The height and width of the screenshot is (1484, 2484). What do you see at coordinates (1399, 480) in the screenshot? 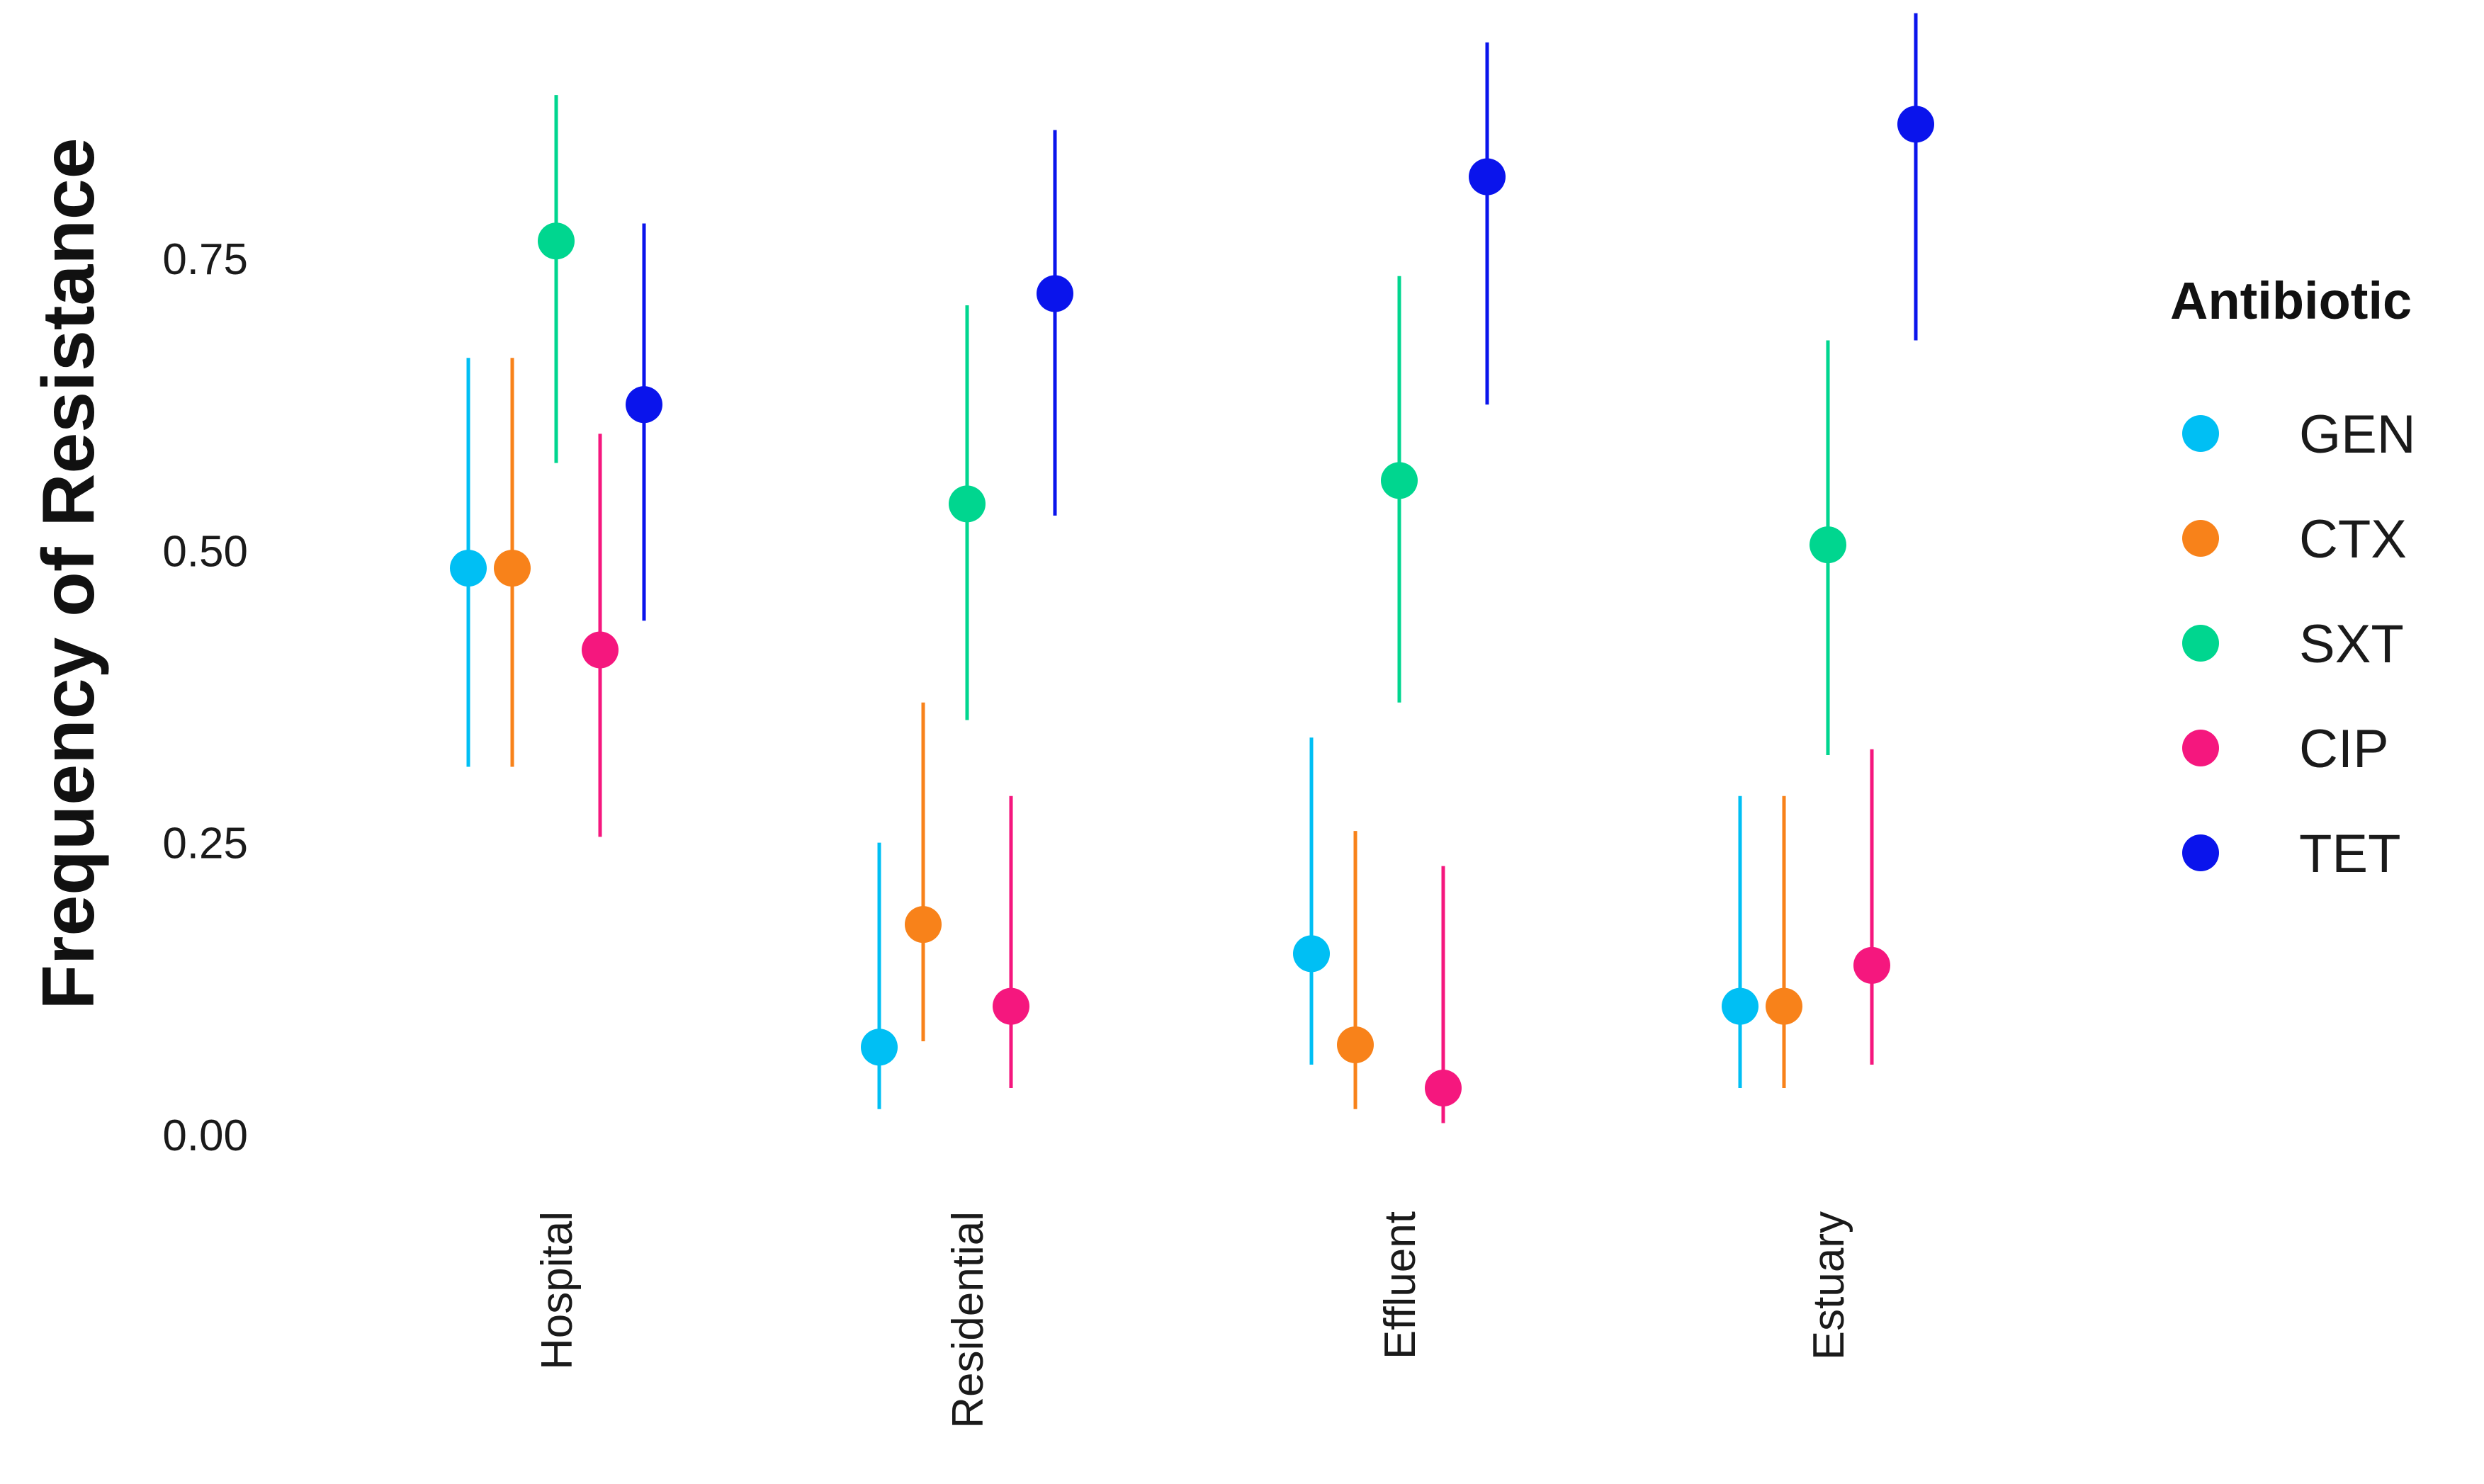
I see `point-sxt-effluent` at bounding box center [1399, 480].